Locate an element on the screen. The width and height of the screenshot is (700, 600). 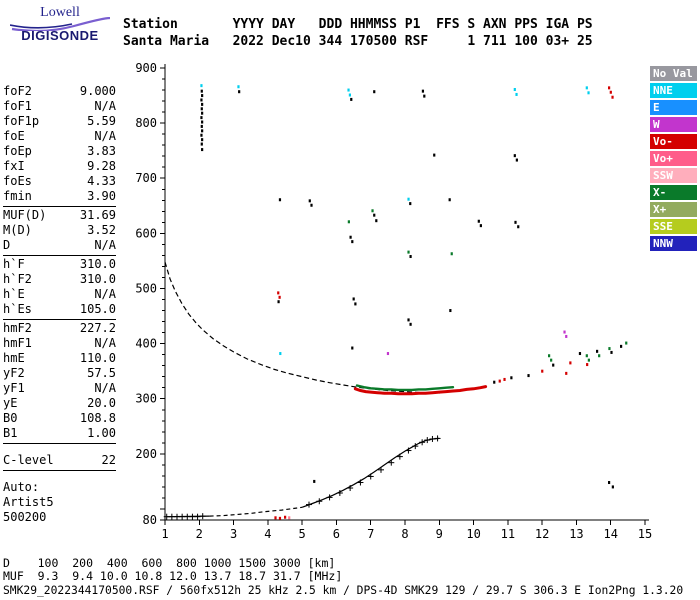
y-axis-tick-label: 400 is located at coordinates (146, 344).